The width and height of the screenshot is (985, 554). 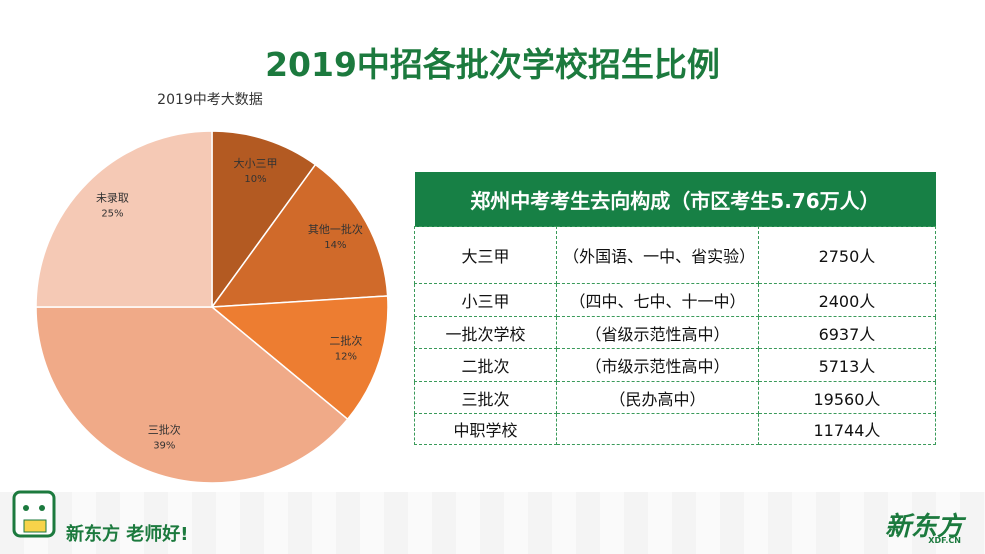 I want to click on slide-title: 2019中招各批次学校招生比例, so click(x=492, y=64).